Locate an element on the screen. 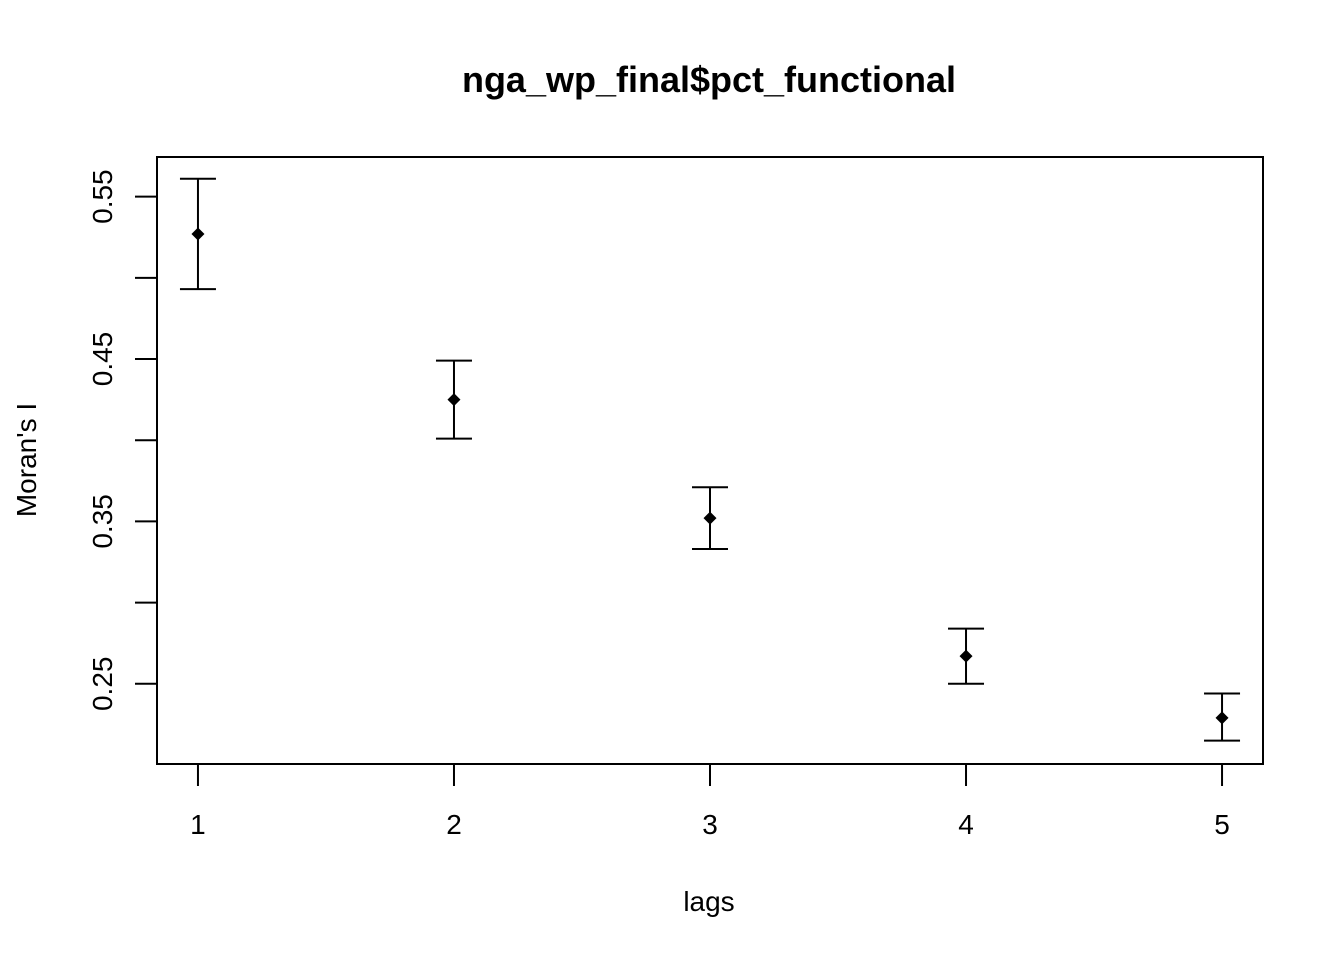 The width and height of the screenshot is (1344, 960). y-tick-label: 0.25 is located at coordinates (102, 684).